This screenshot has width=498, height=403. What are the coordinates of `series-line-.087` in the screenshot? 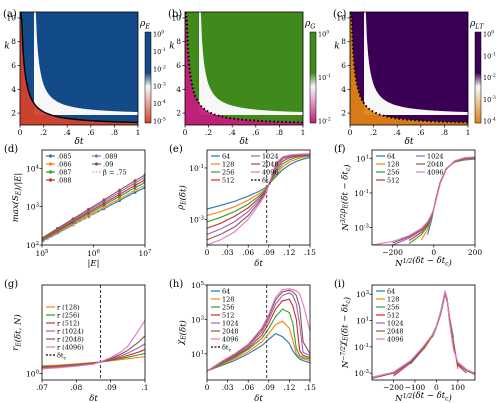 It's located at (93, 211).